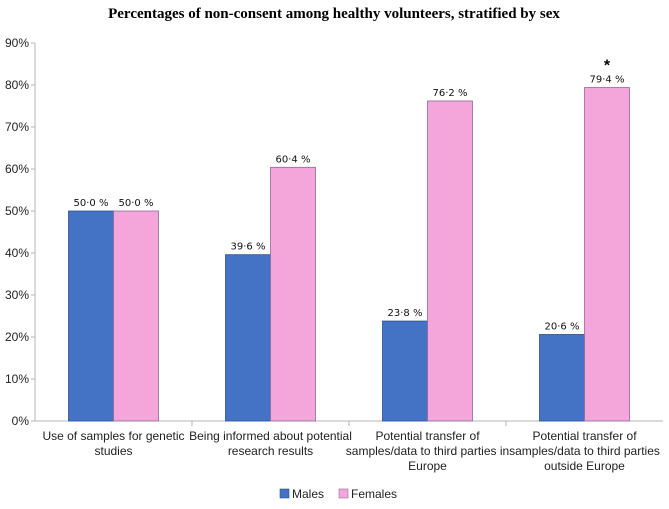 The image size is (669, 509). What do you see at coordinates (17, 295) in the screenshot?
I see `y-tick-label: 30%` at bounding box center [17, 295].